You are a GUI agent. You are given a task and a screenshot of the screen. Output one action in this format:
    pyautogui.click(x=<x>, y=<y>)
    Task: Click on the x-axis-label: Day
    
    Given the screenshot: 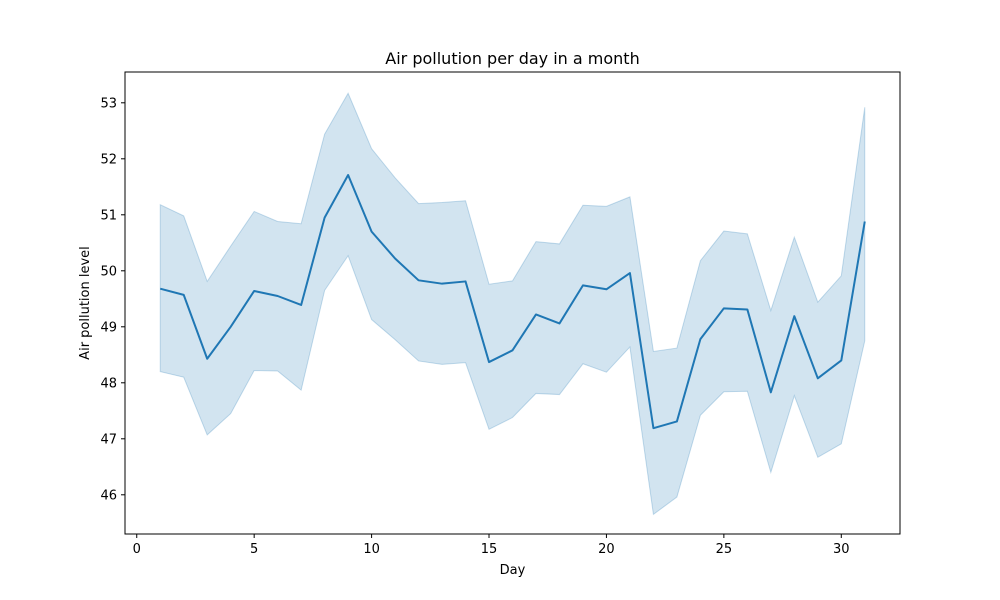 What is the action you would take?
    pyautogui.click(x=513, y=570)
    